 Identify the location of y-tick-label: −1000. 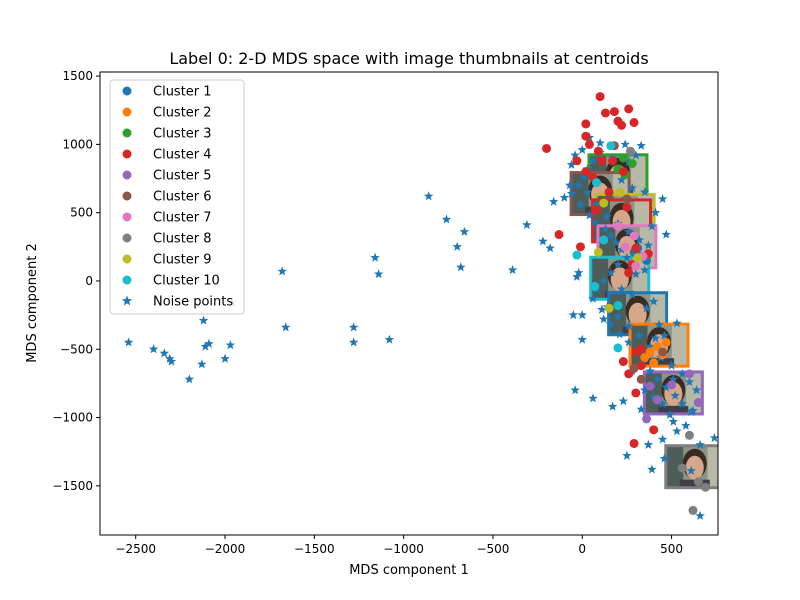
(72, 418).